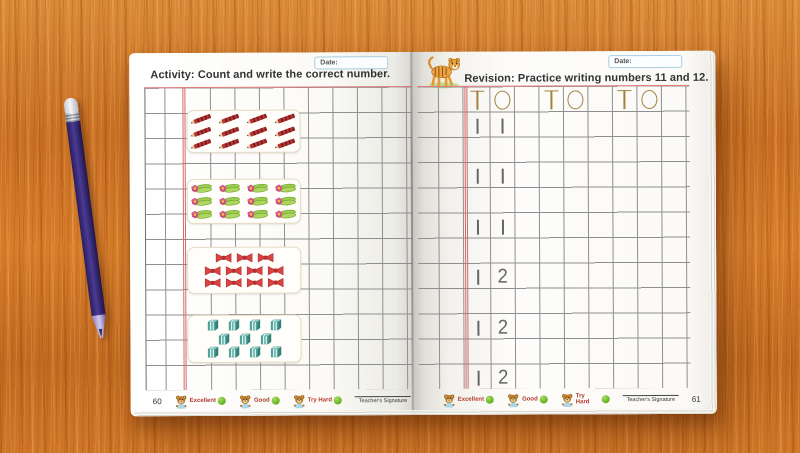 The image size is (800, 453). Describe the element at coordinates (650, 395) in the screenshot. I see `signature-line` at that location.